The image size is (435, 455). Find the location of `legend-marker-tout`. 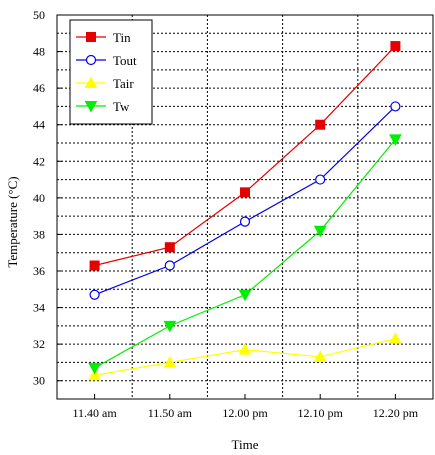

legend-marker-tout is located at coordinates (91, 60).